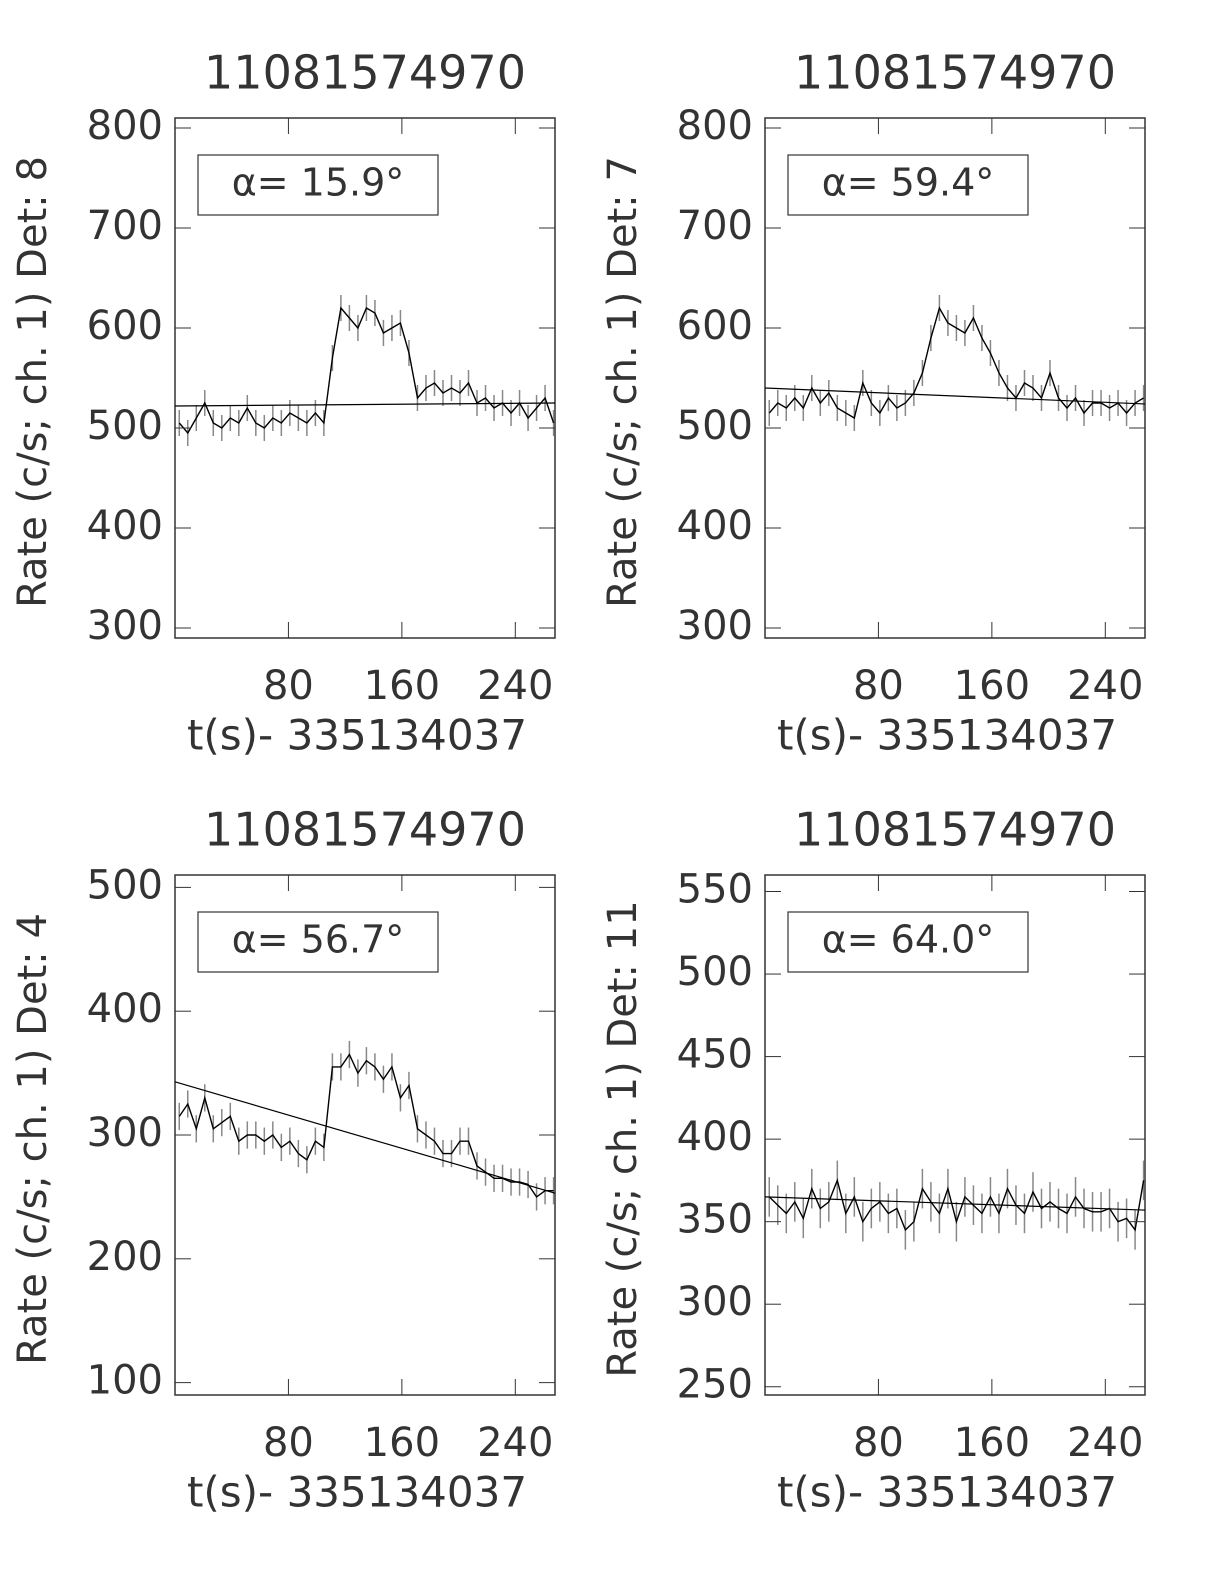  Describe the element at coordinates (623, 1138) in the screenshot. I see `y-axis-label: Rate (c/s; ch. 1) Det: 11` at that location.